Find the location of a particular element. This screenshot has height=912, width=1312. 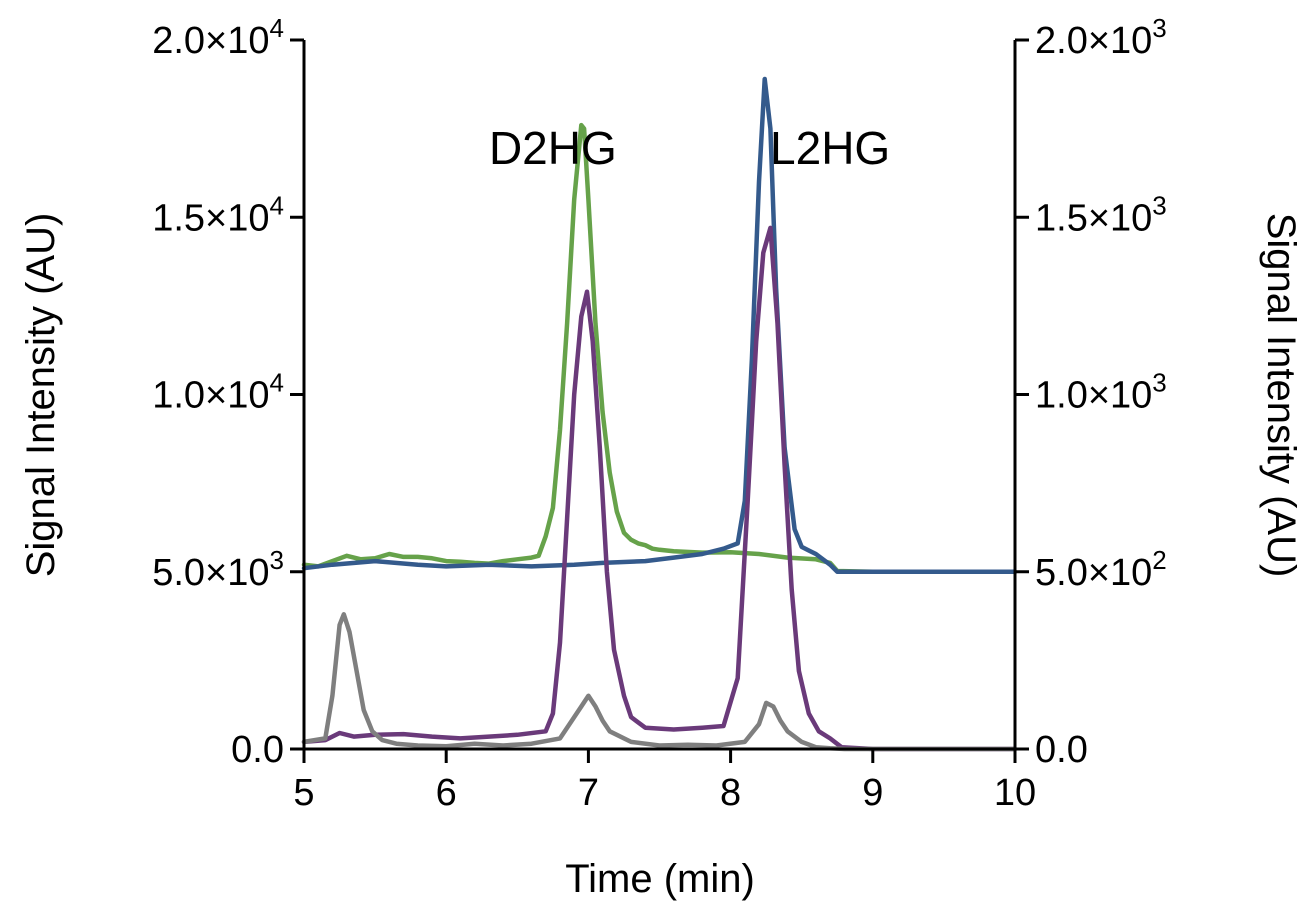

right-y-tick-label: 1.5×10³ is located at coordinates (1101, 214).